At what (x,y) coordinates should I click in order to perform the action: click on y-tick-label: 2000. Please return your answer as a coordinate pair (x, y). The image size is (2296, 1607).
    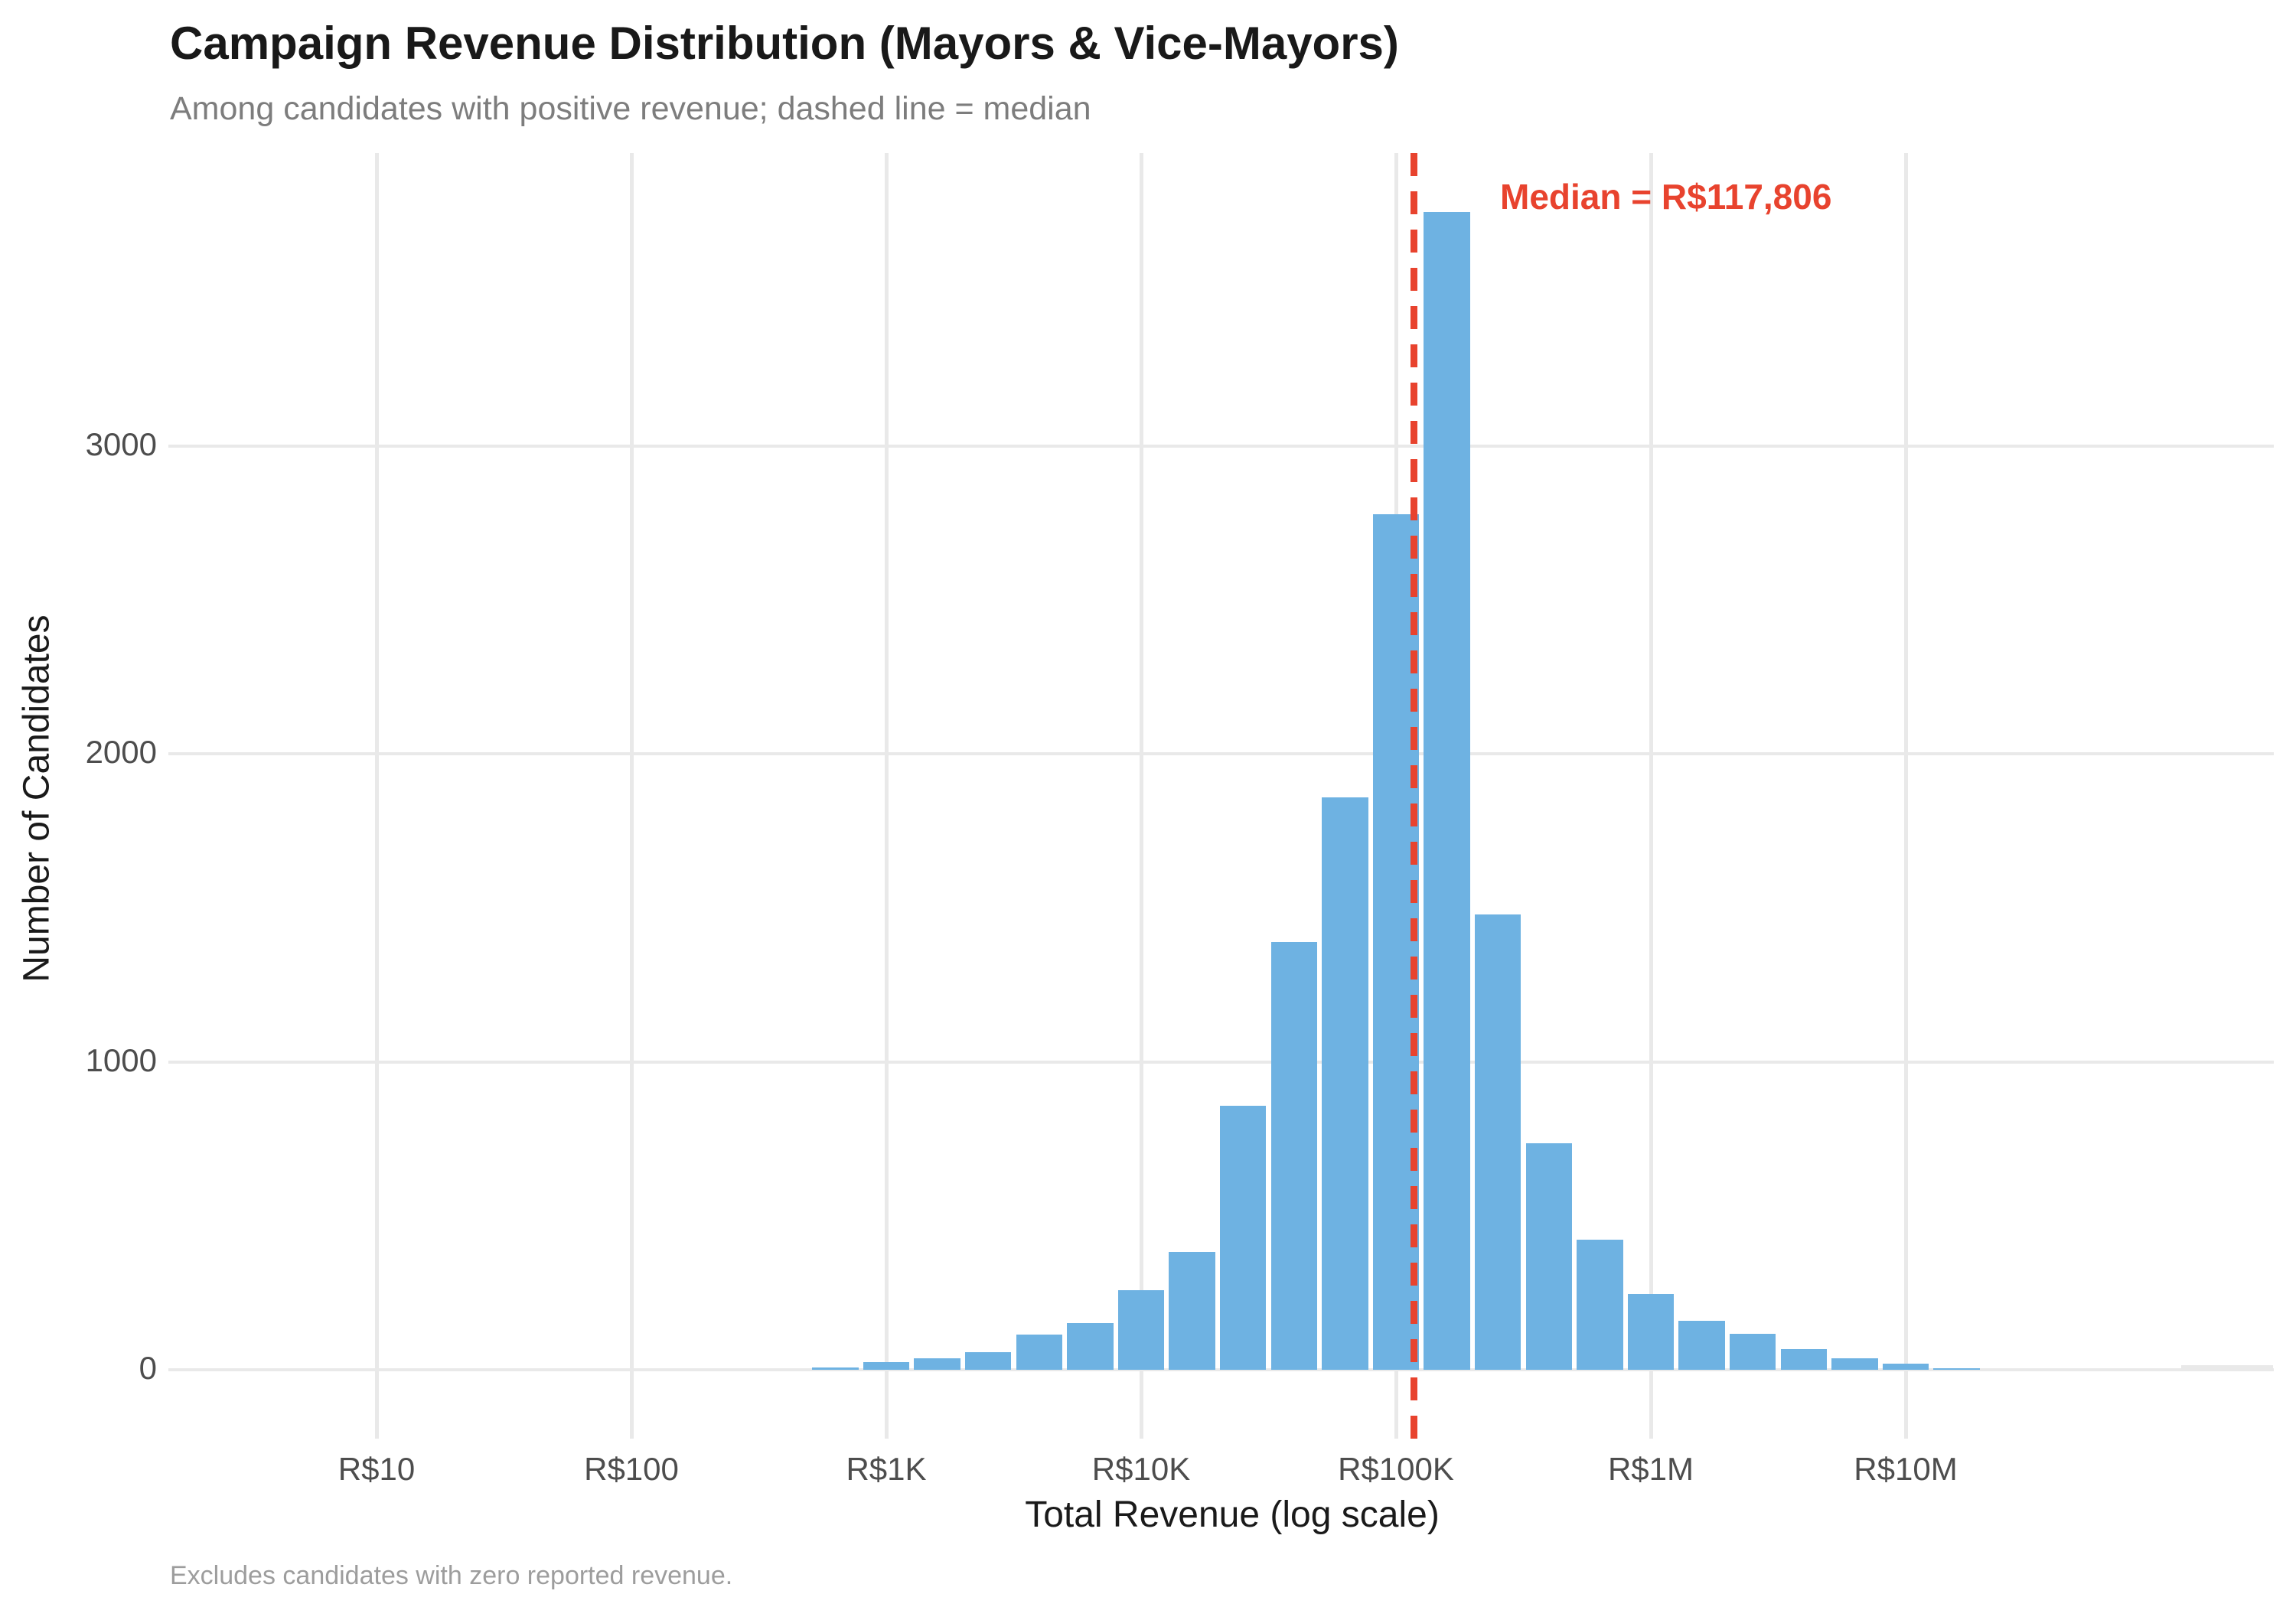
    Looking at the image, I should click on (121, 753).